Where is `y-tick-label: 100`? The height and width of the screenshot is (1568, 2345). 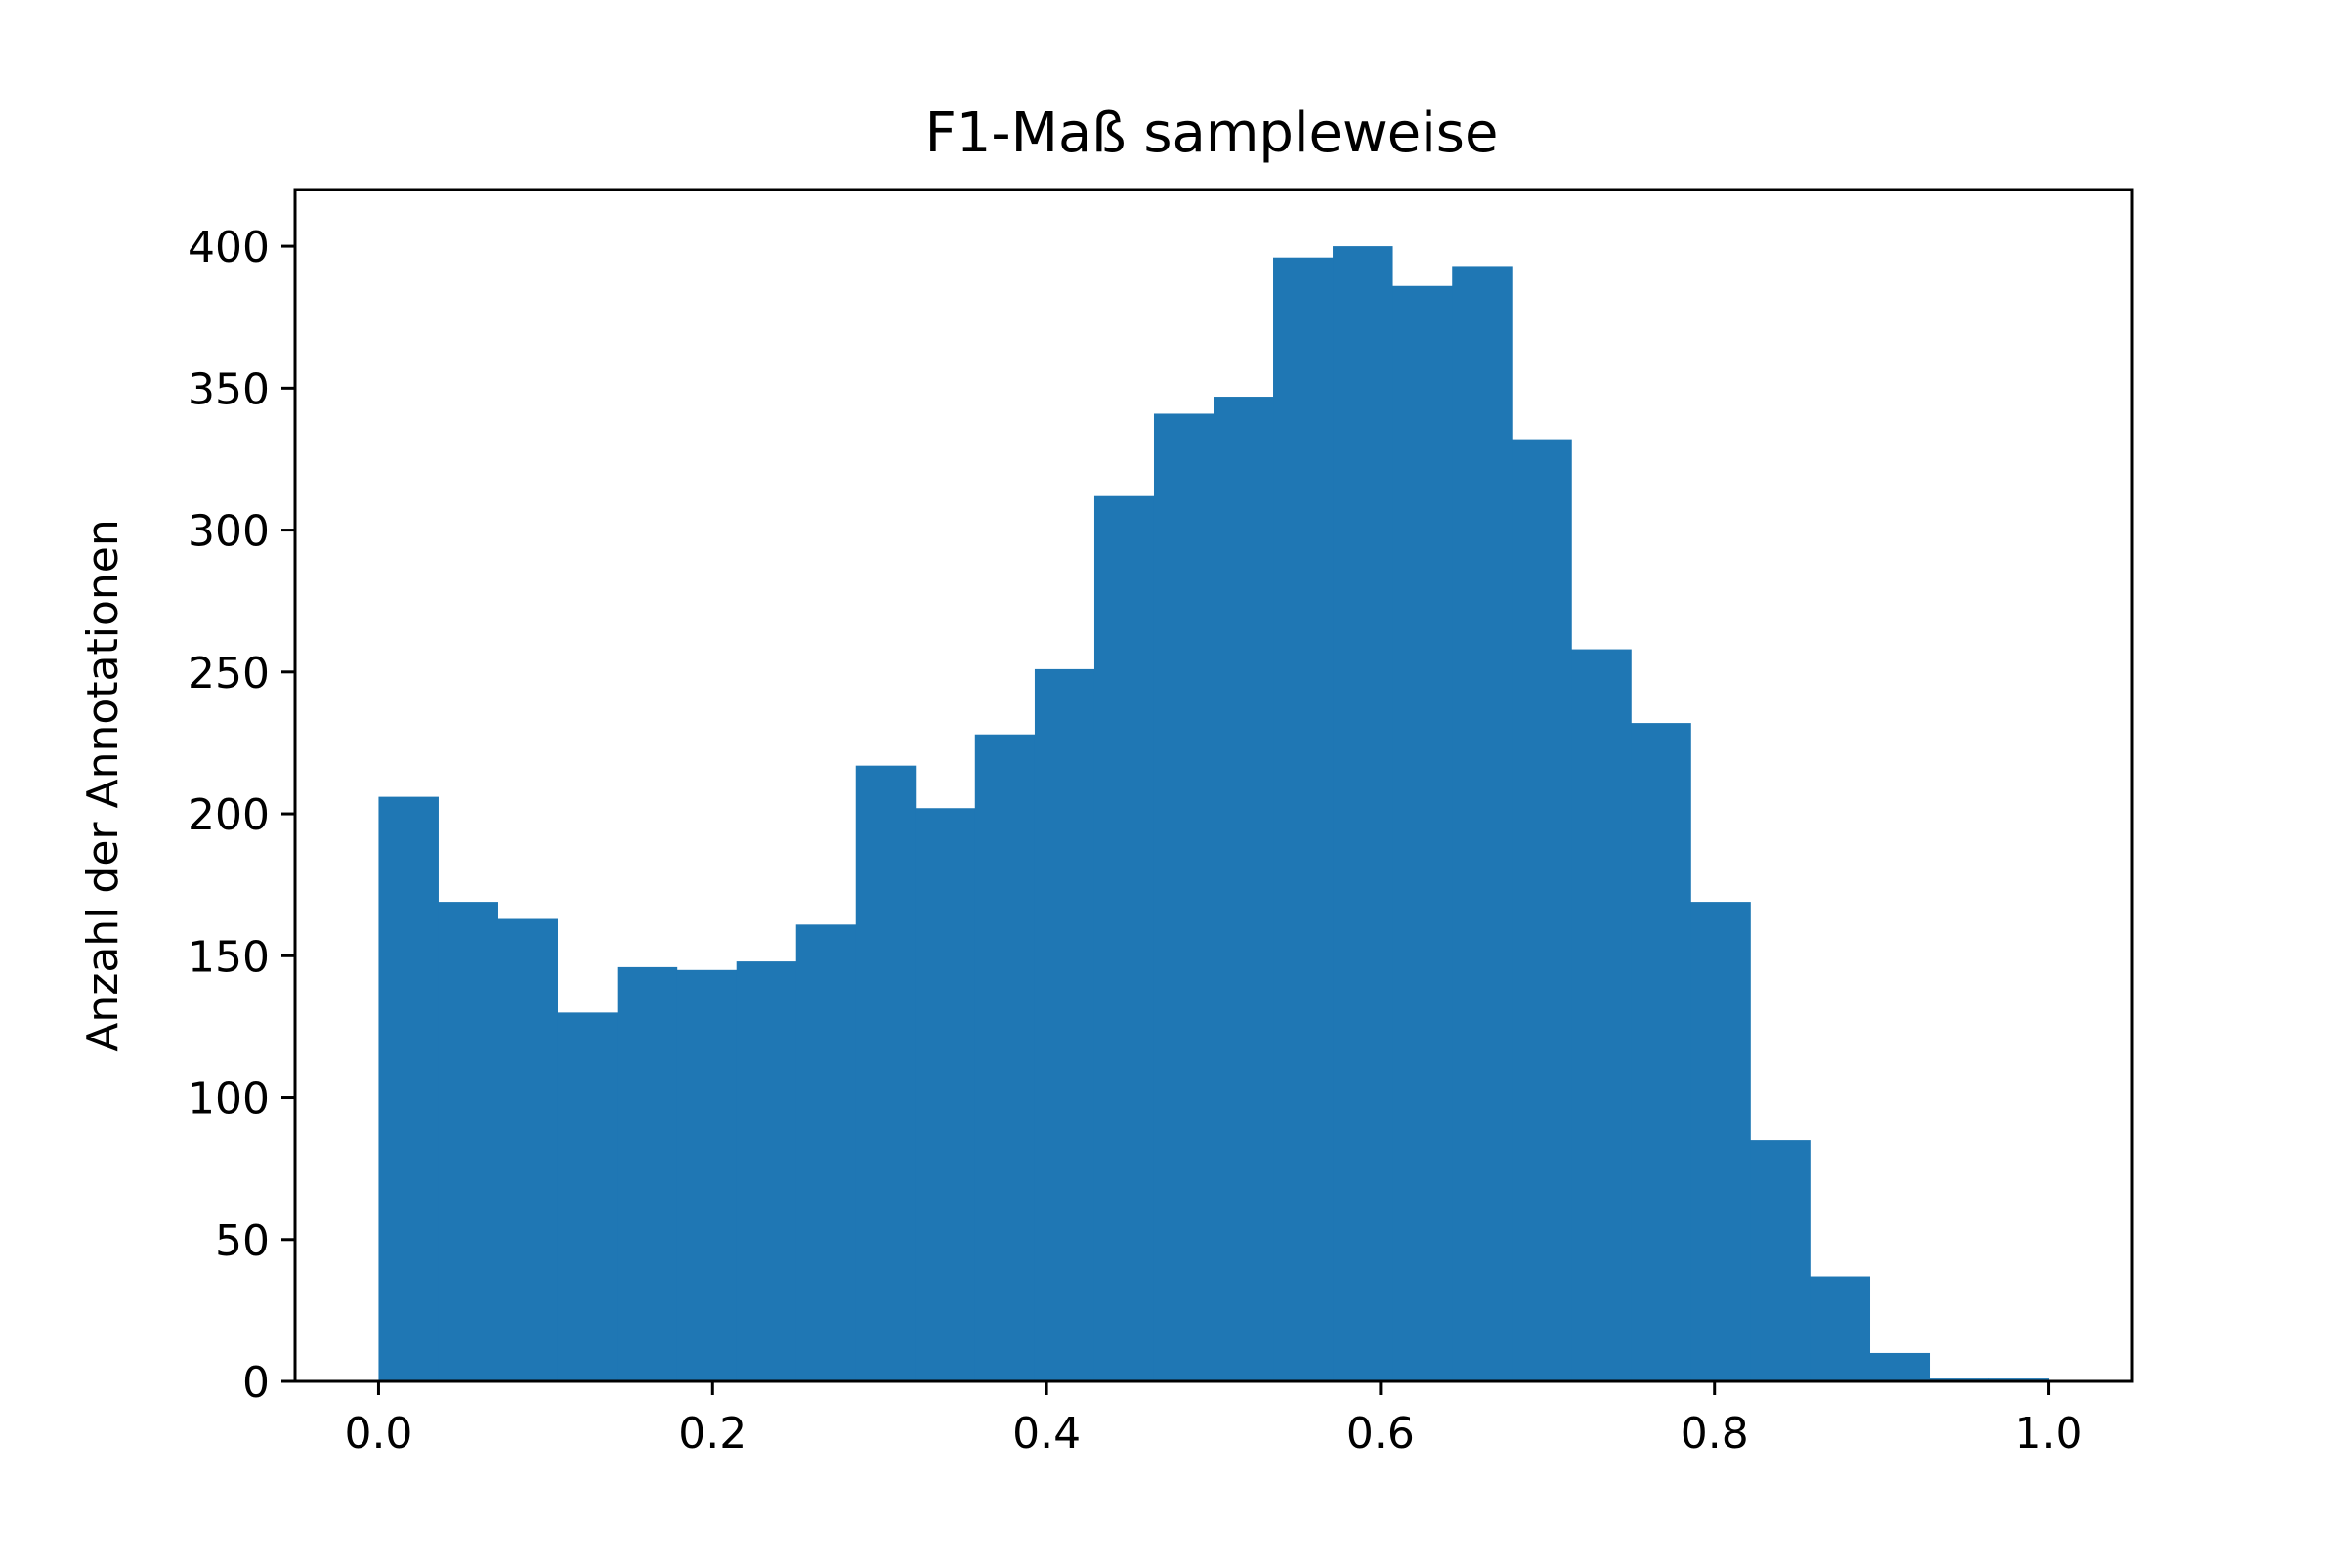
y-tick-label: 100 is located at coordinates (229, 1099).